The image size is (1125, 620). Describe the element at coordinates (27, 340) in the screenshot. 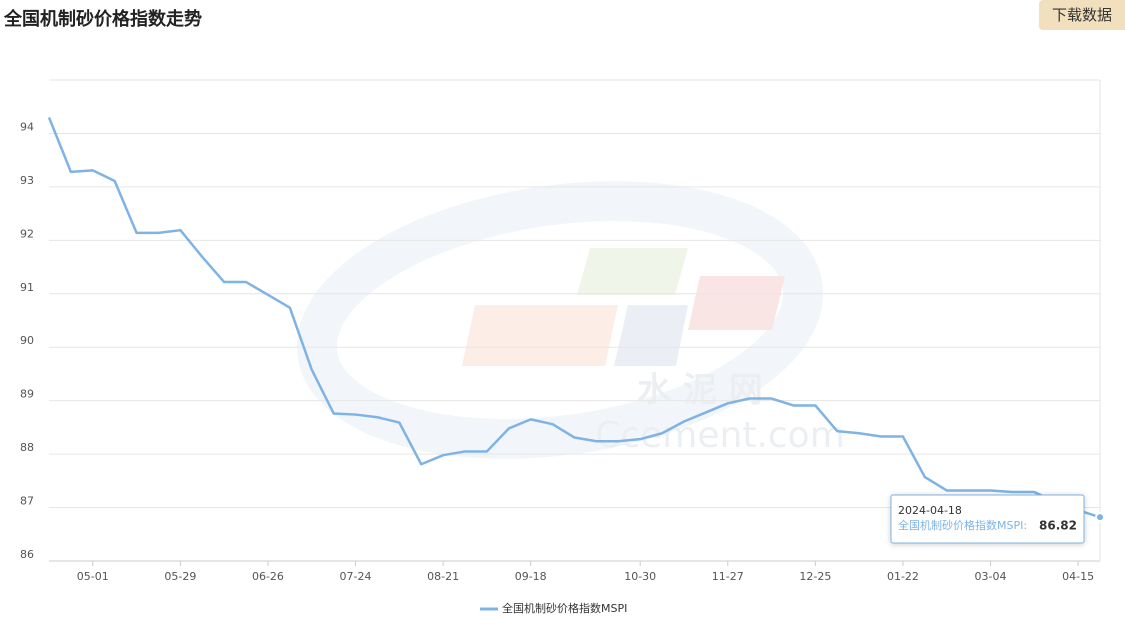

I see `y-tick-label: 90` at that location.